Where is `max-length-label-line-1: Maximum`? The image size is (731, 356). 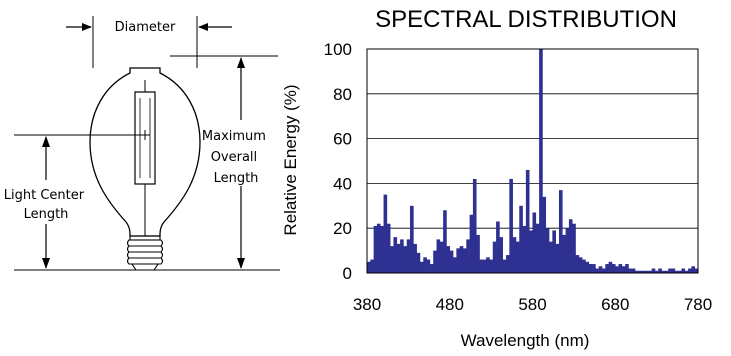 max-length-label-line-1: Maximum is located at coordinates (234, 136).